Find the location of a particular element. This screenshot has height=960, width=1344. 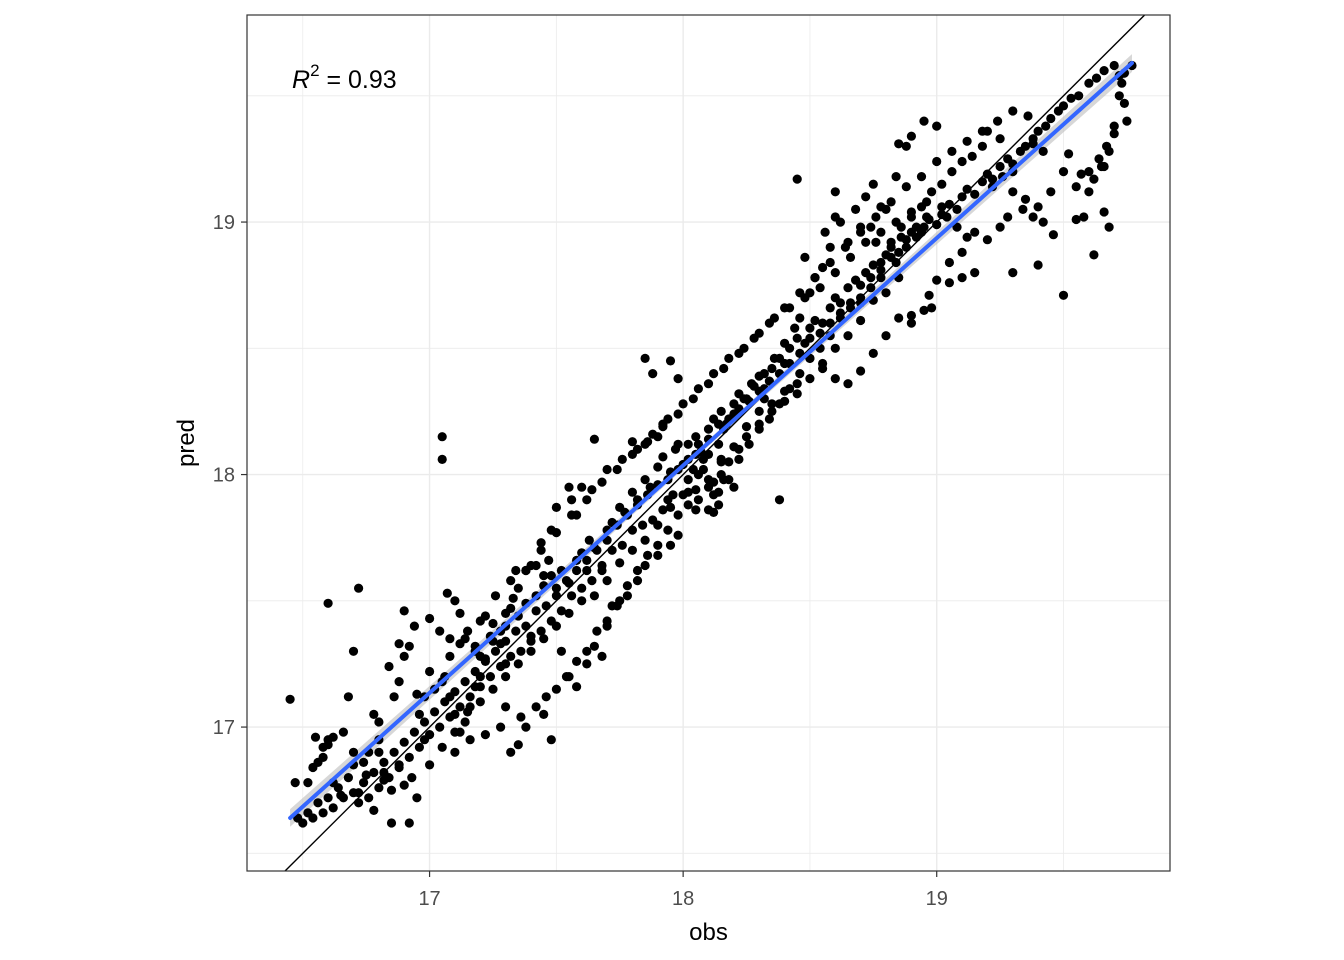

x-axis-title: obs is located at coordinates (708, 932).